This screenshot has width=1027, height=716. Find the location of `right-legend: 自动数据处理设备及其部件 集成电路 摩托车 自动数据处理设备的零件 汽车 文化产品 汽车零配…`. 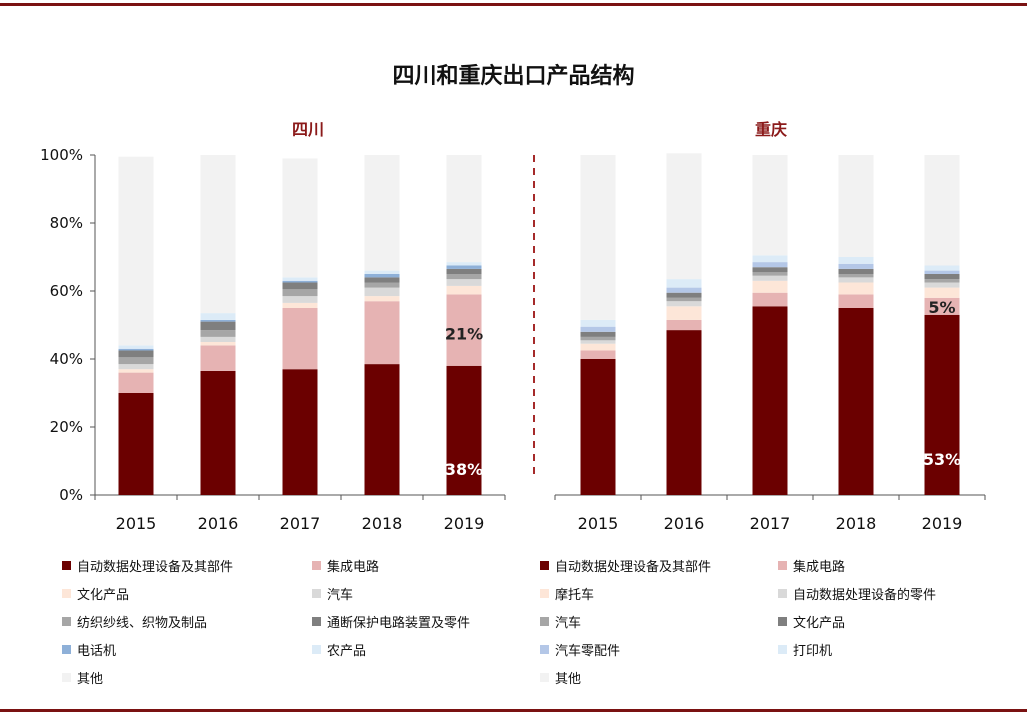

right-legend: 自动数据处理设备及其部件 集成电路 摩托车 自动数据处理设备的零件 汽车 文化产品 汽车零配… is located at coordinates (775, 626).